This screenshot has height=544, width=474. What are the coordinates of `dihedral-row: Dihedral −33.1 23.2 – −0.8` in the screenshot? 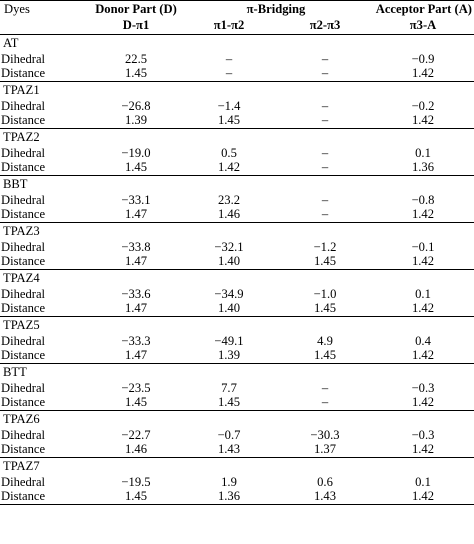 It's located at (237, 200).